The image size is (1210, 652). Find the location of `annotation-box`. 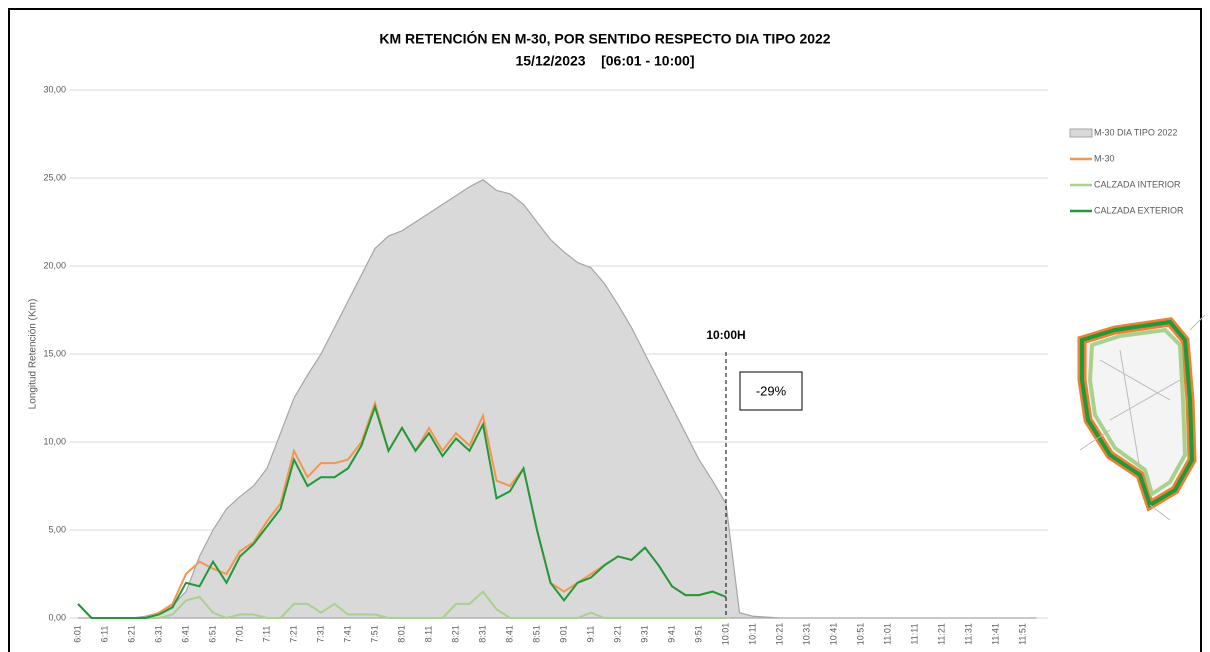

annotation-box is located at coordinates (771, 391).